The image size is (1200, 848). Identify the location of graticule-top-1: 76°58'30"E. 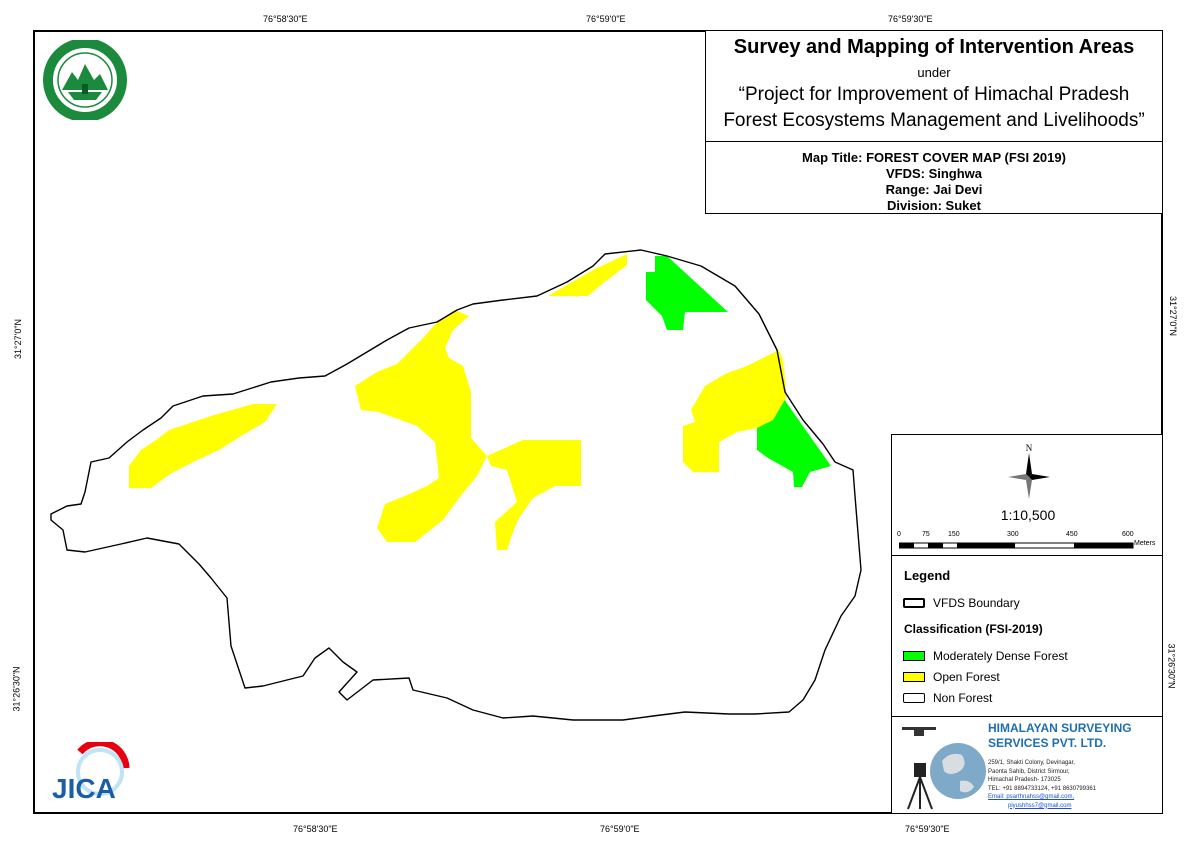
(285, 19).